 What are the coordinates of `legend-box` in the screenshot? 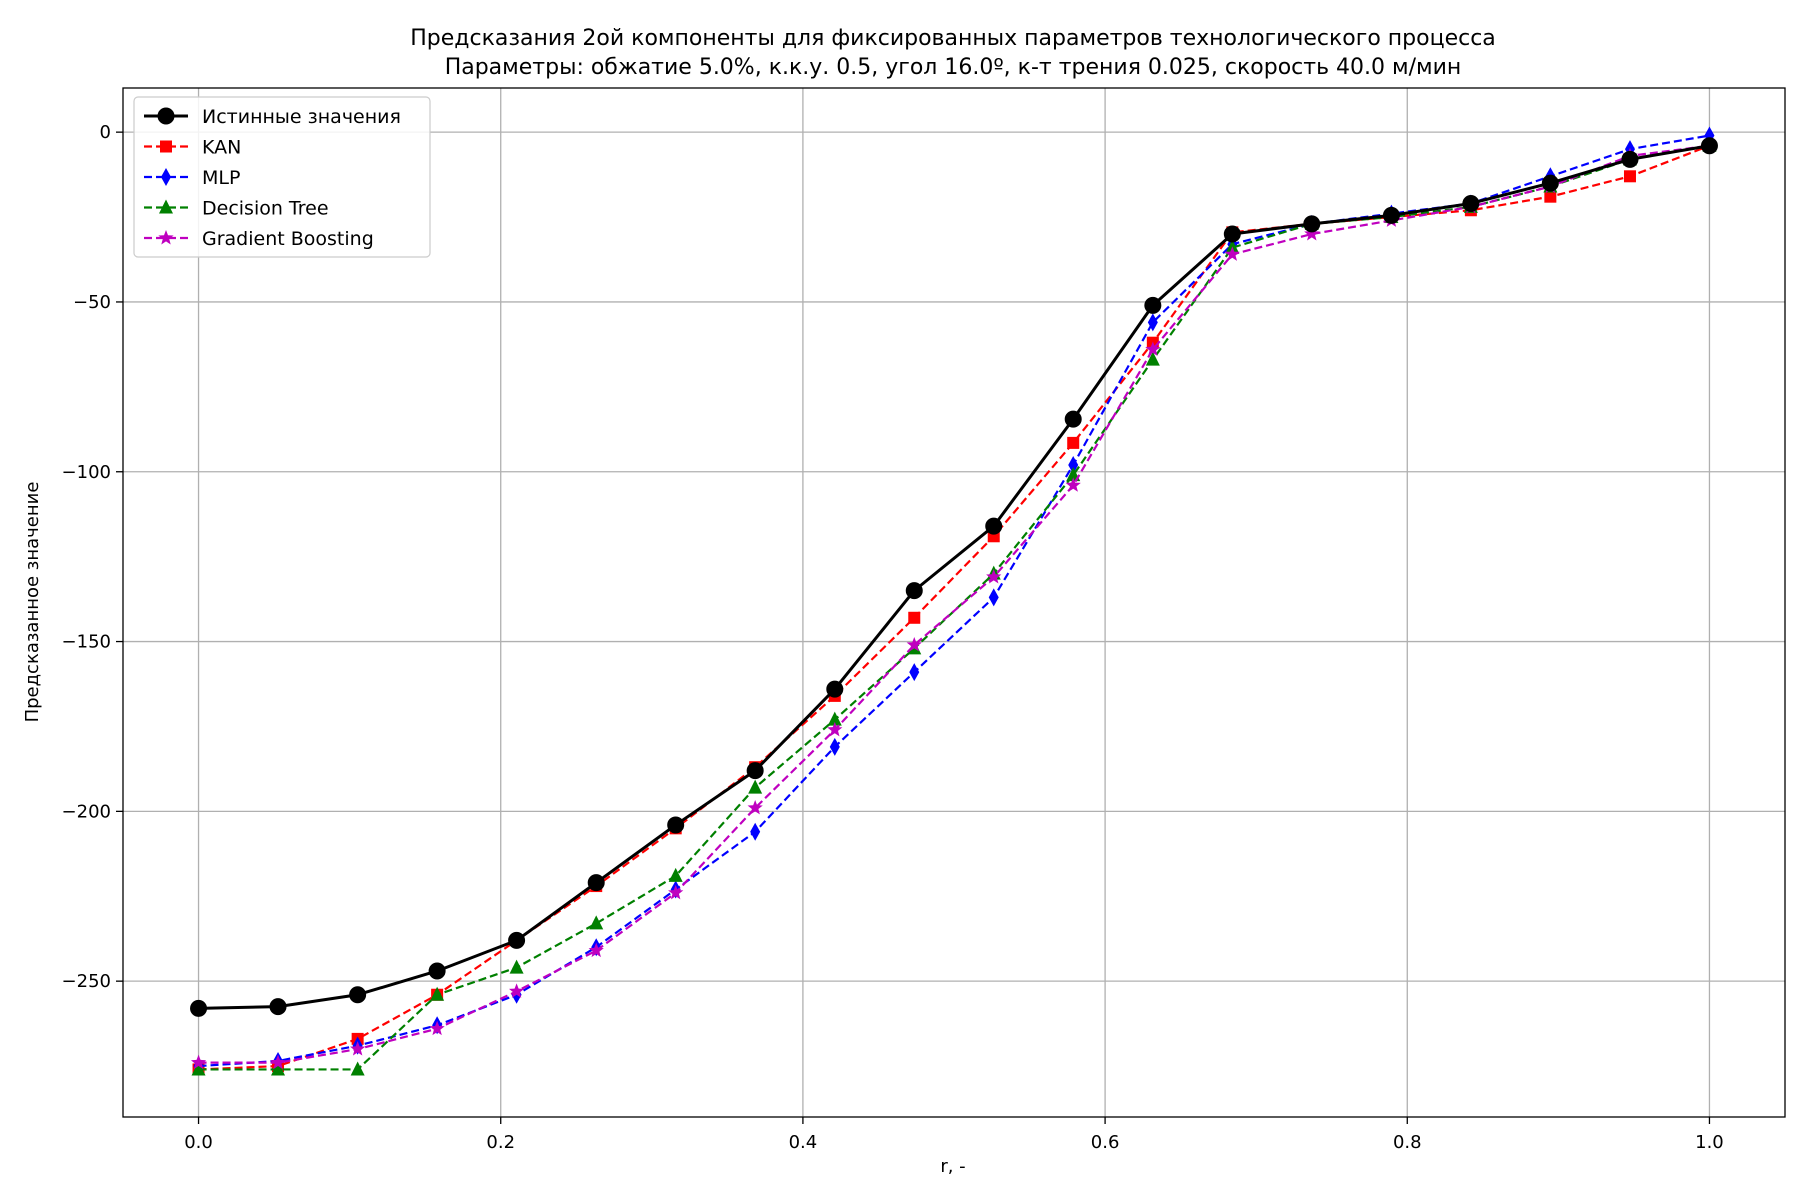 It's located at (282, 177).